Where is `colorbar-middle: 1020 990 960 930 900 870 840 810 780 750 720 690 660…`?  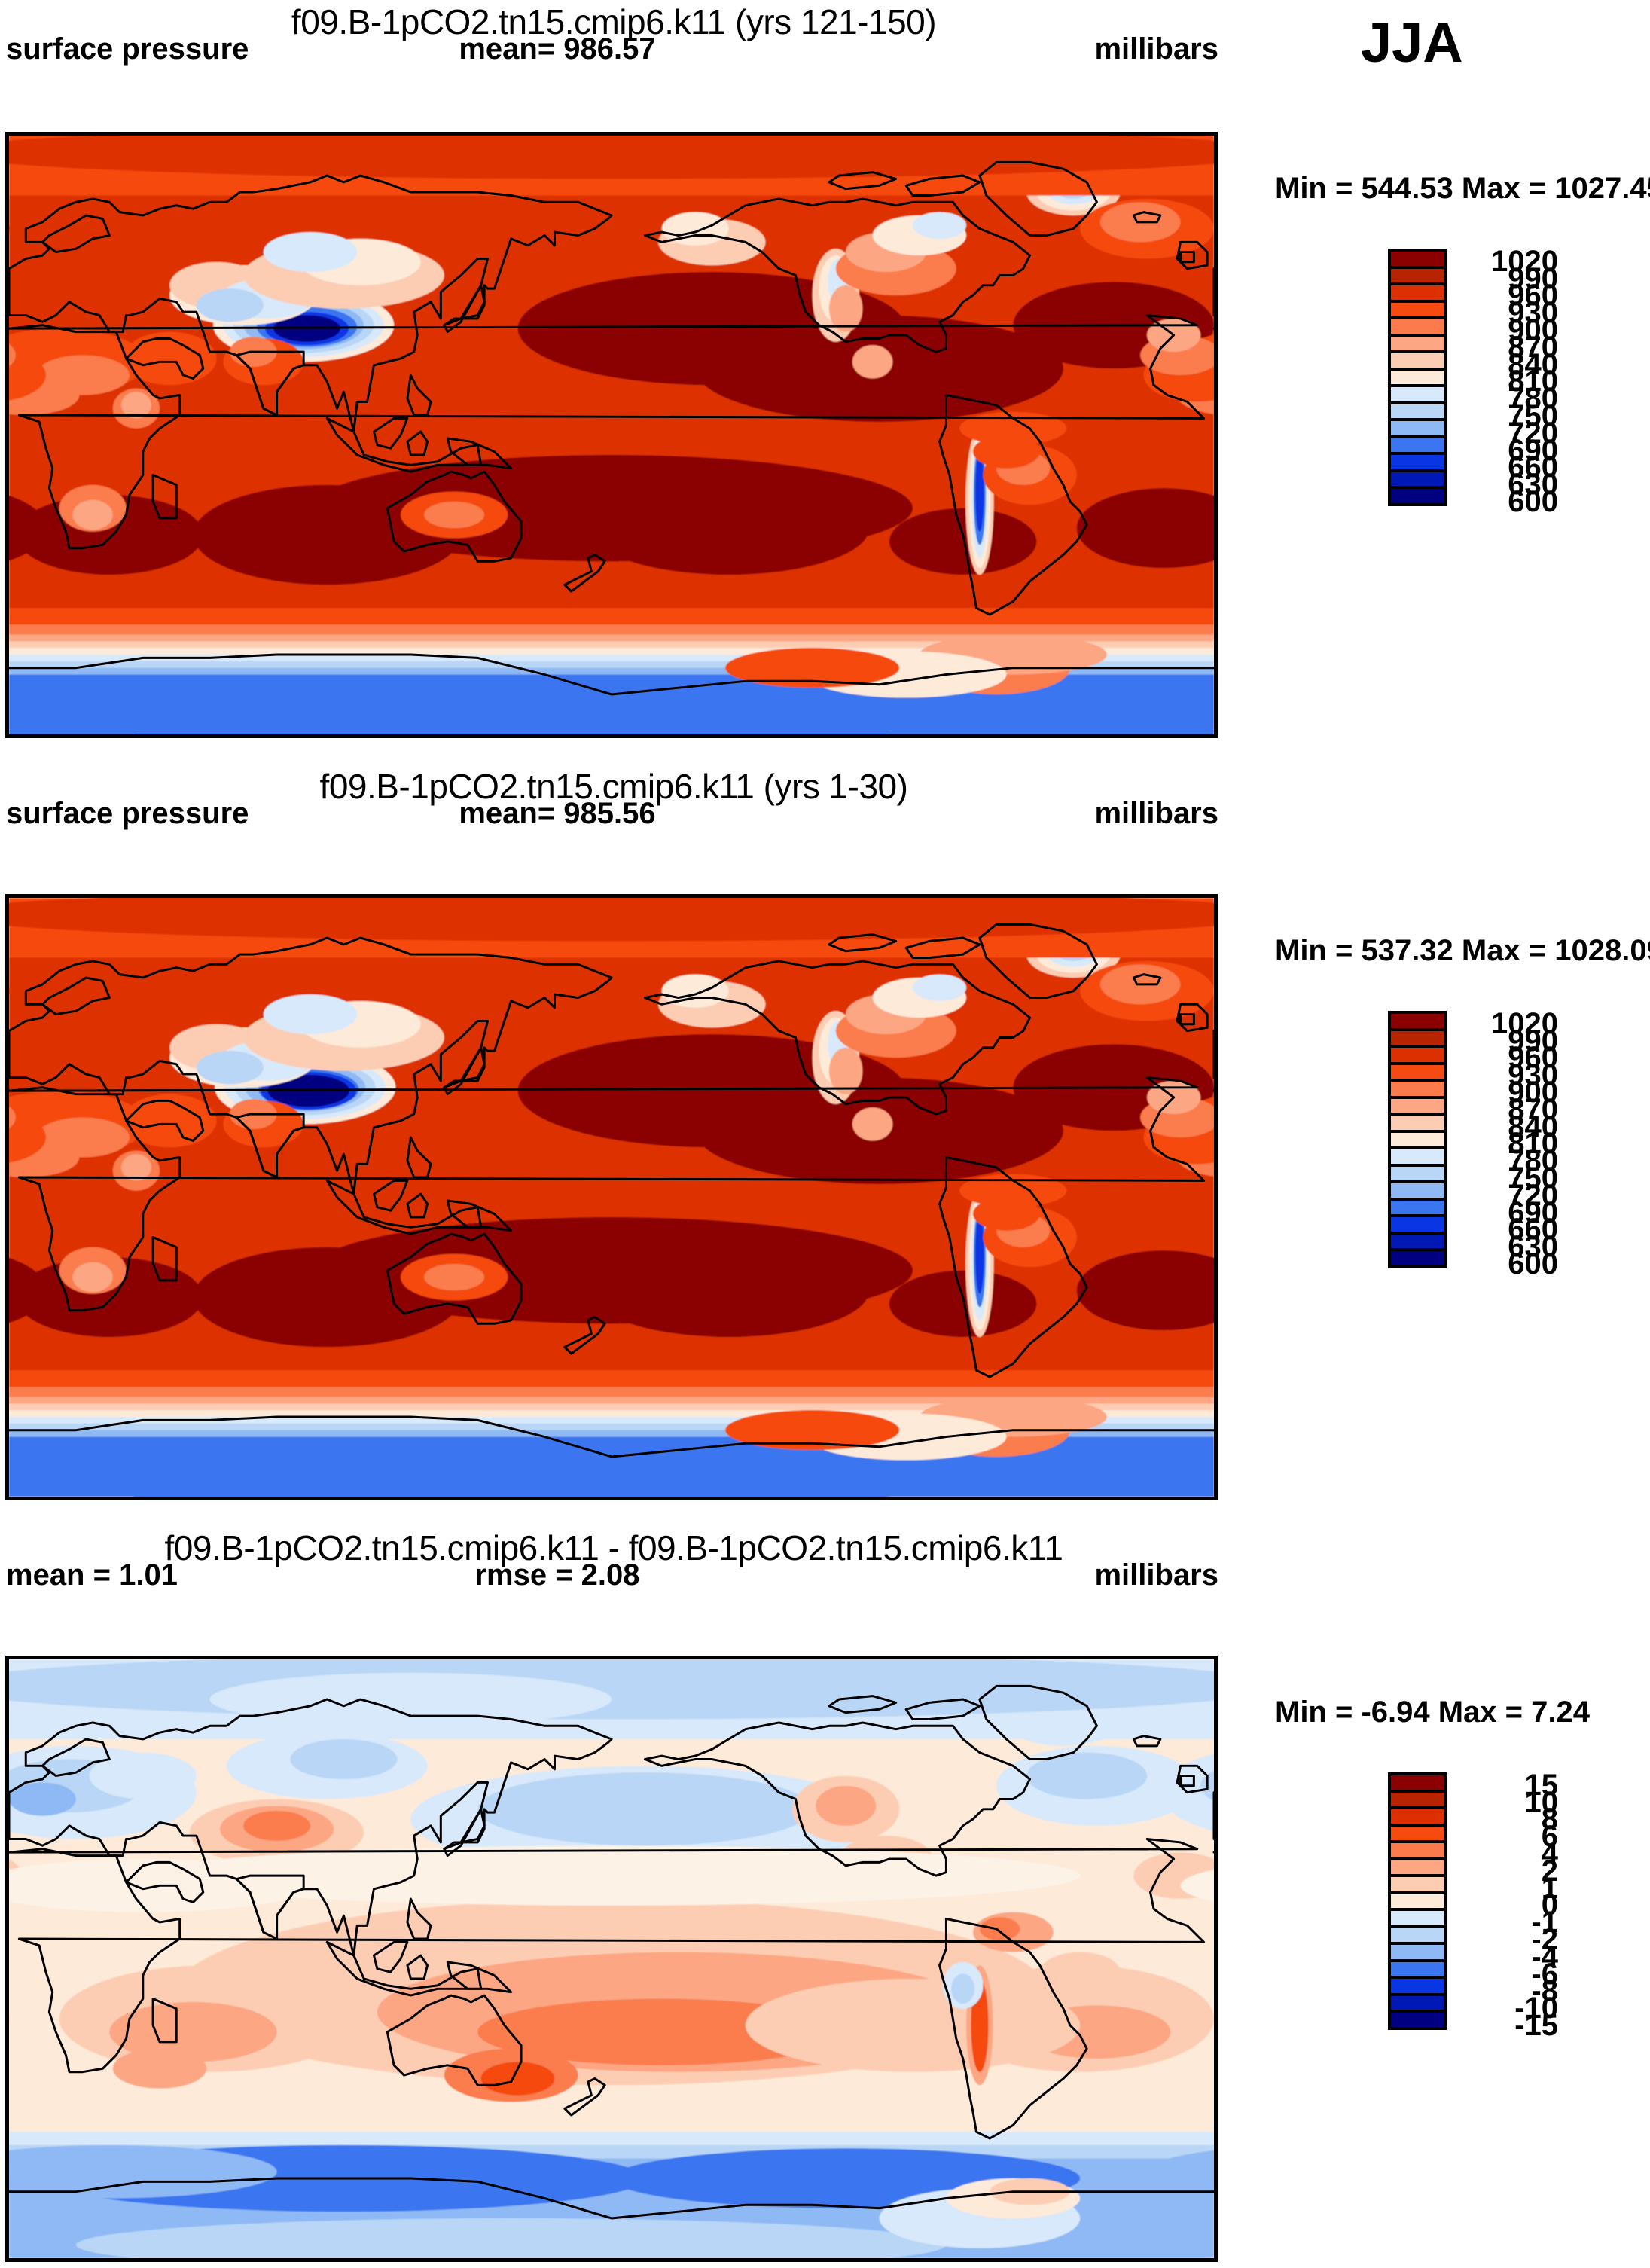 colorbar-middle: 1020 990 960 930 900 870 840 810 780 750 720 690 660… is located at coordinates (1504, 1144).